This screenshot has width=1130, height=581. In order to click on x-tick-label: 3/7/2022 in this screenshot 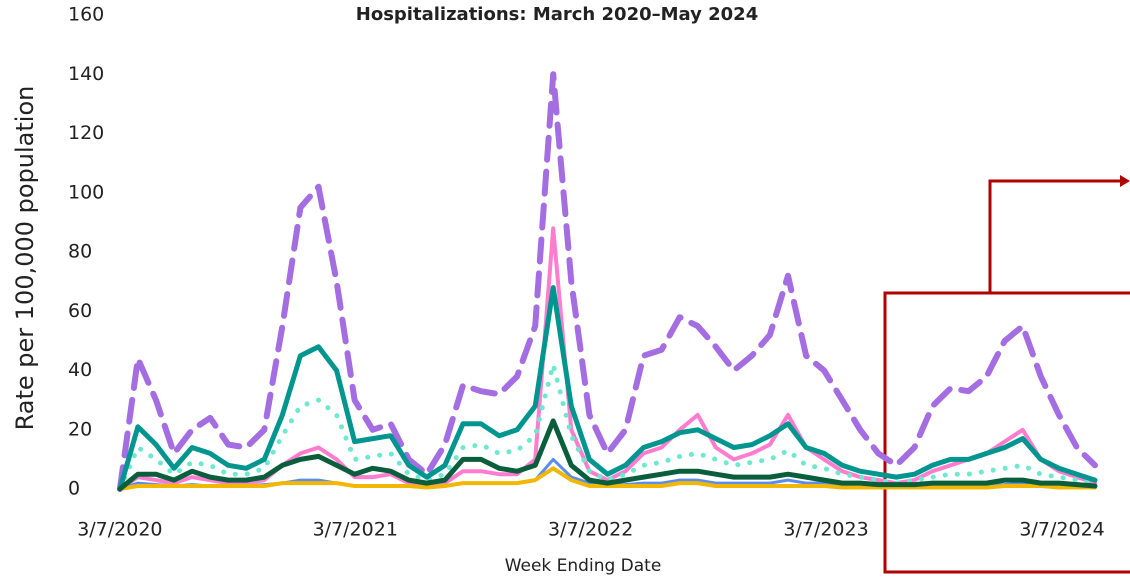, I will do `click(590, 530)`.